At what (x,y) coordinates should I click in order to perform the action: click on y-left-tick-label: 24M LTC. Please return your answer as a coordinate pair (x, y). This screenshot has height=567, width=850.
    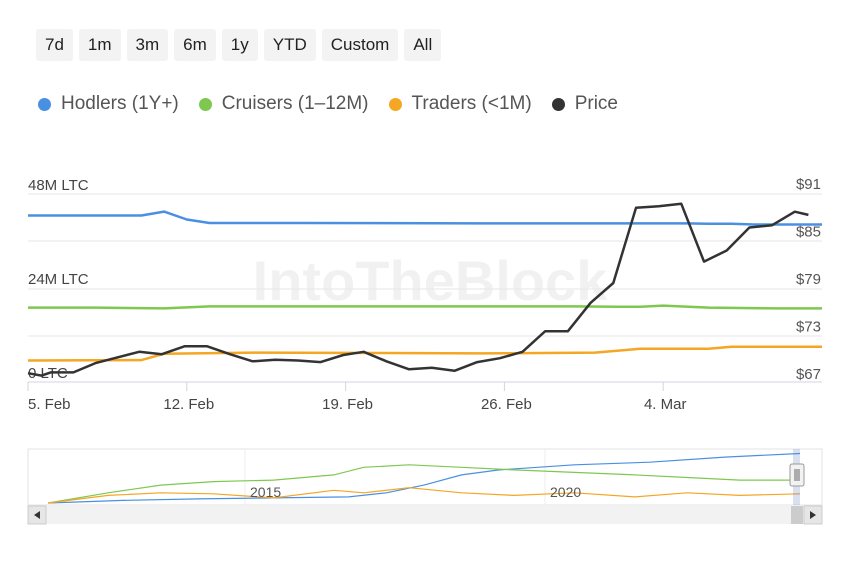
    Looking at the image, I should click on (58, 279).